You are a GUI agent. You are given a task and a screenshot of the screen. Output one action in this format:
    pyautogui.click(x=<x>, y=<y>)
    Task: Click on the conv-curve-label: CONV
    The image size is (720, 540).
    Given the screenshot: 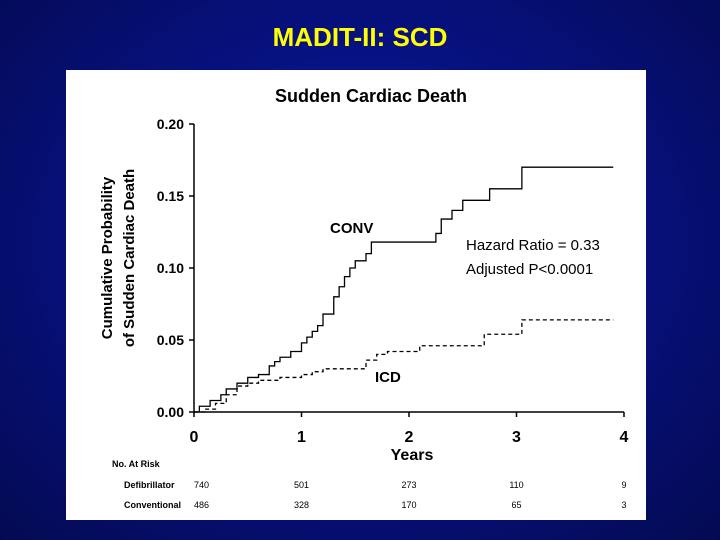 What is the action you would take?
    pyautogui.click(x=351, y=228)
    